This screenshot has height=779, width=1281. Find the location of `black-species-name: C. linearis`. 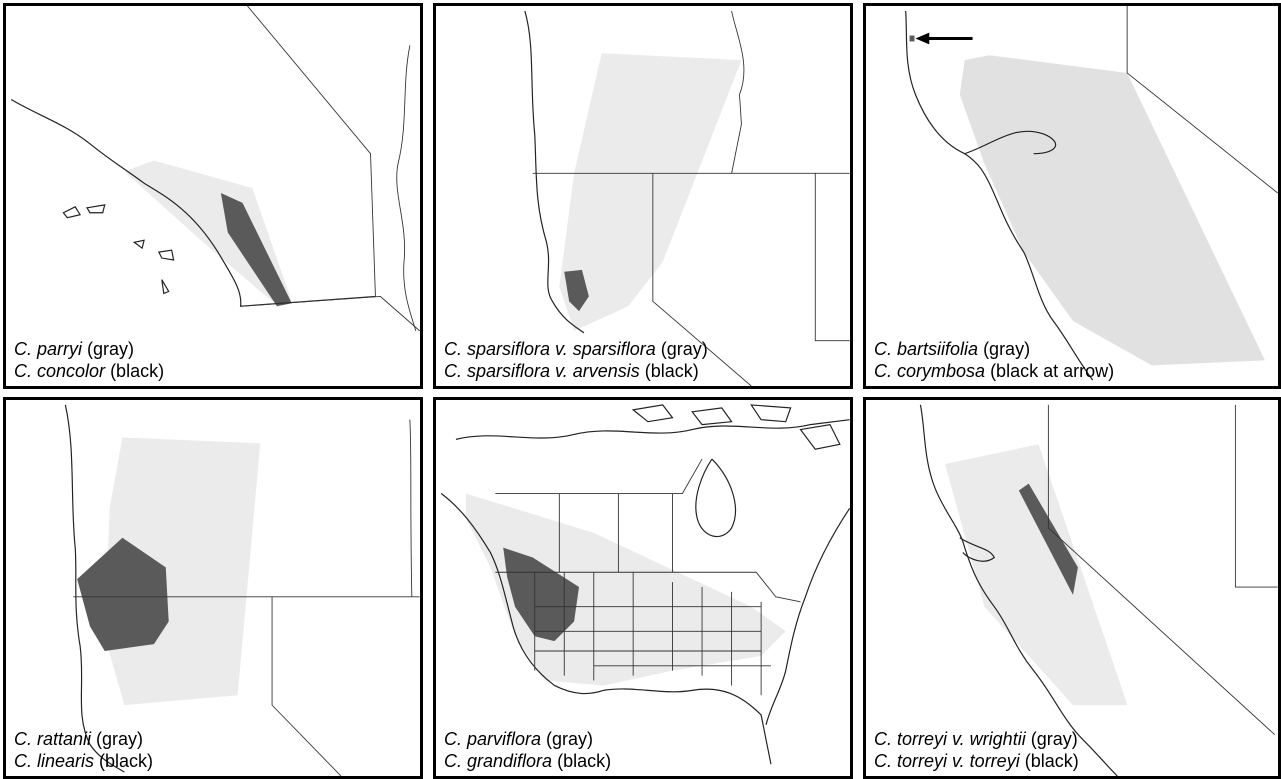

black-species-name: C. linearis is located at coordinates (54, 761).